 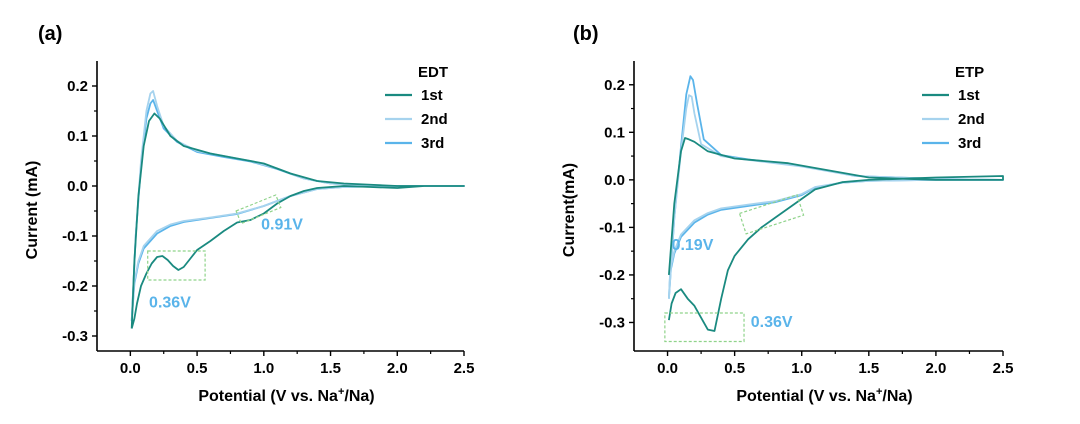 I want to click on peak-annotation: 0.19V, so click(x=693, y=245).